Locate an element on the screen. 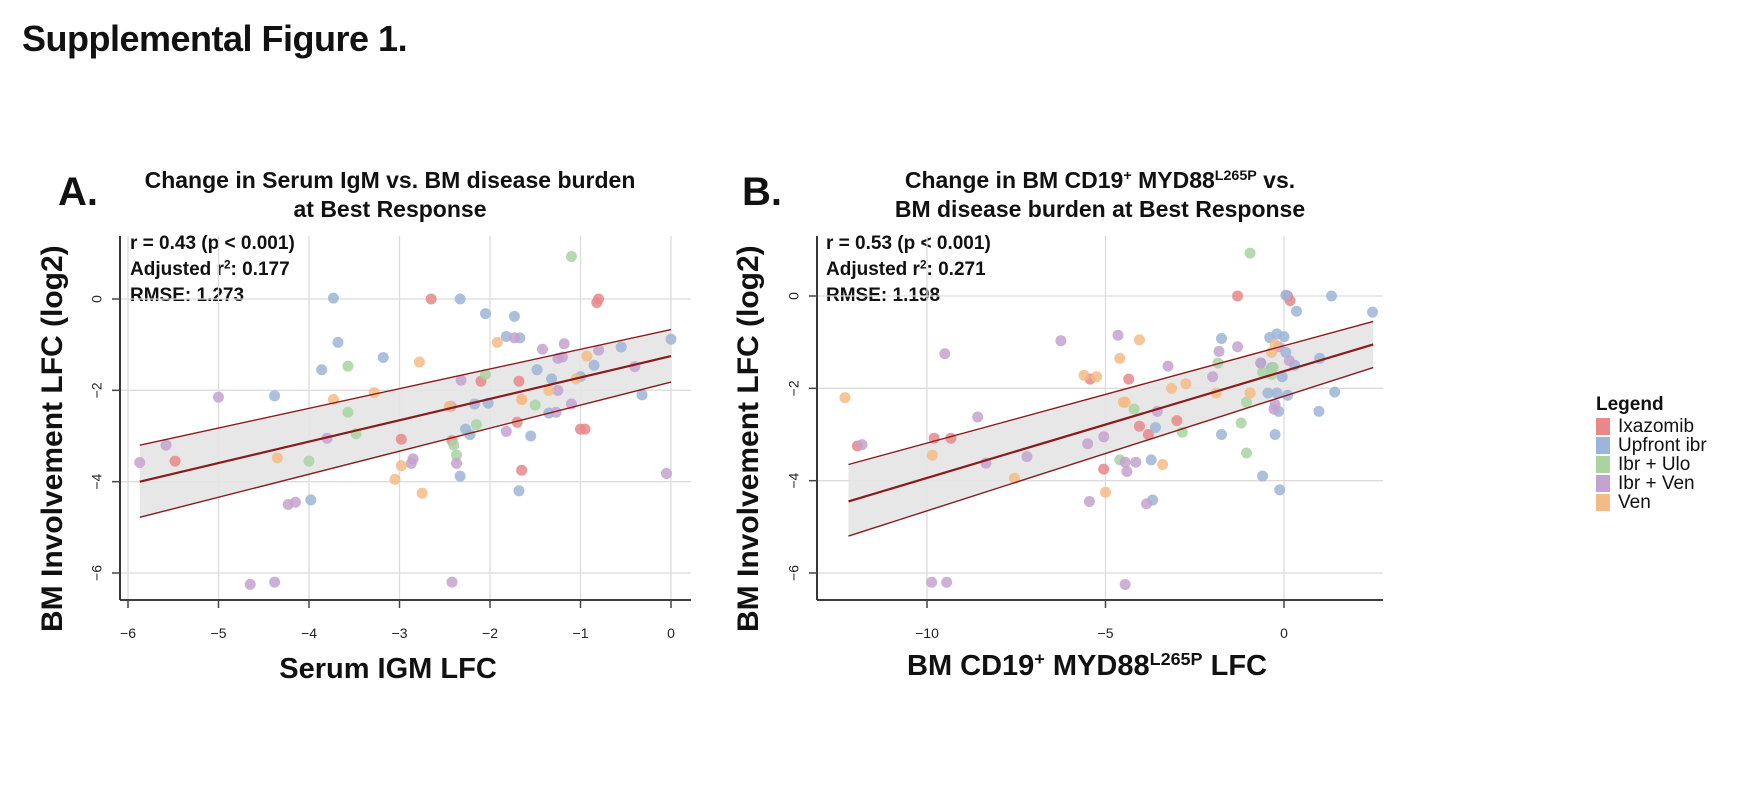 This screenshot has width=1744, height=798. panel-a-x-tick-label: 0 is located at coordinates (671, 633).